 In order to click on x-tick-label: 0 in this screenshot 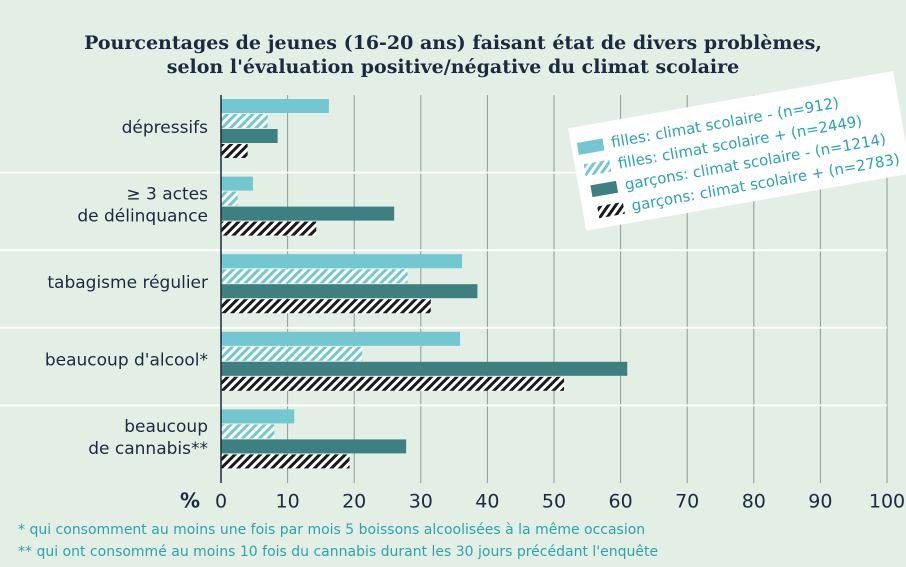, I will do `click(221, 502)`.